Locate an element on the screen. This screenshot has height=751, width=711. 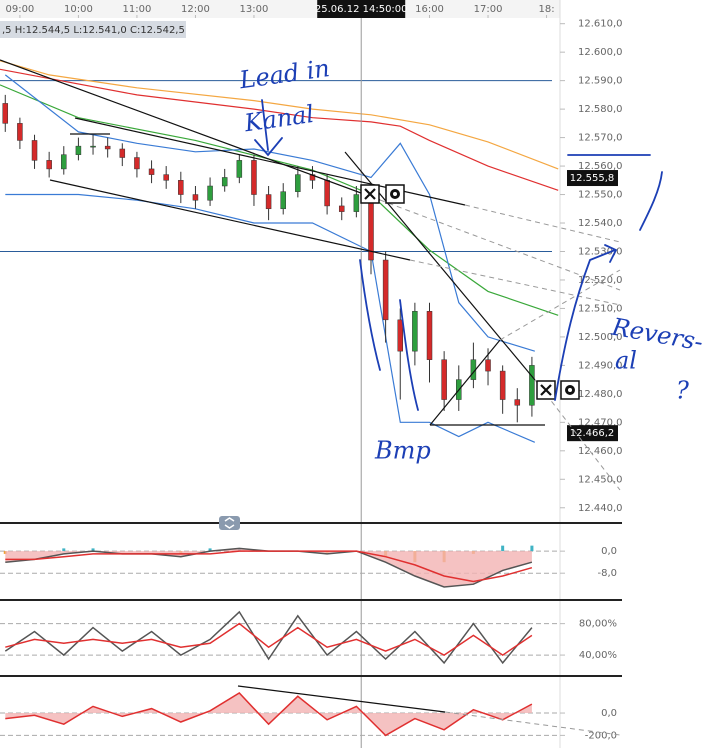
panel: 0,0 -8,0 is located at coordinates (308, 566).